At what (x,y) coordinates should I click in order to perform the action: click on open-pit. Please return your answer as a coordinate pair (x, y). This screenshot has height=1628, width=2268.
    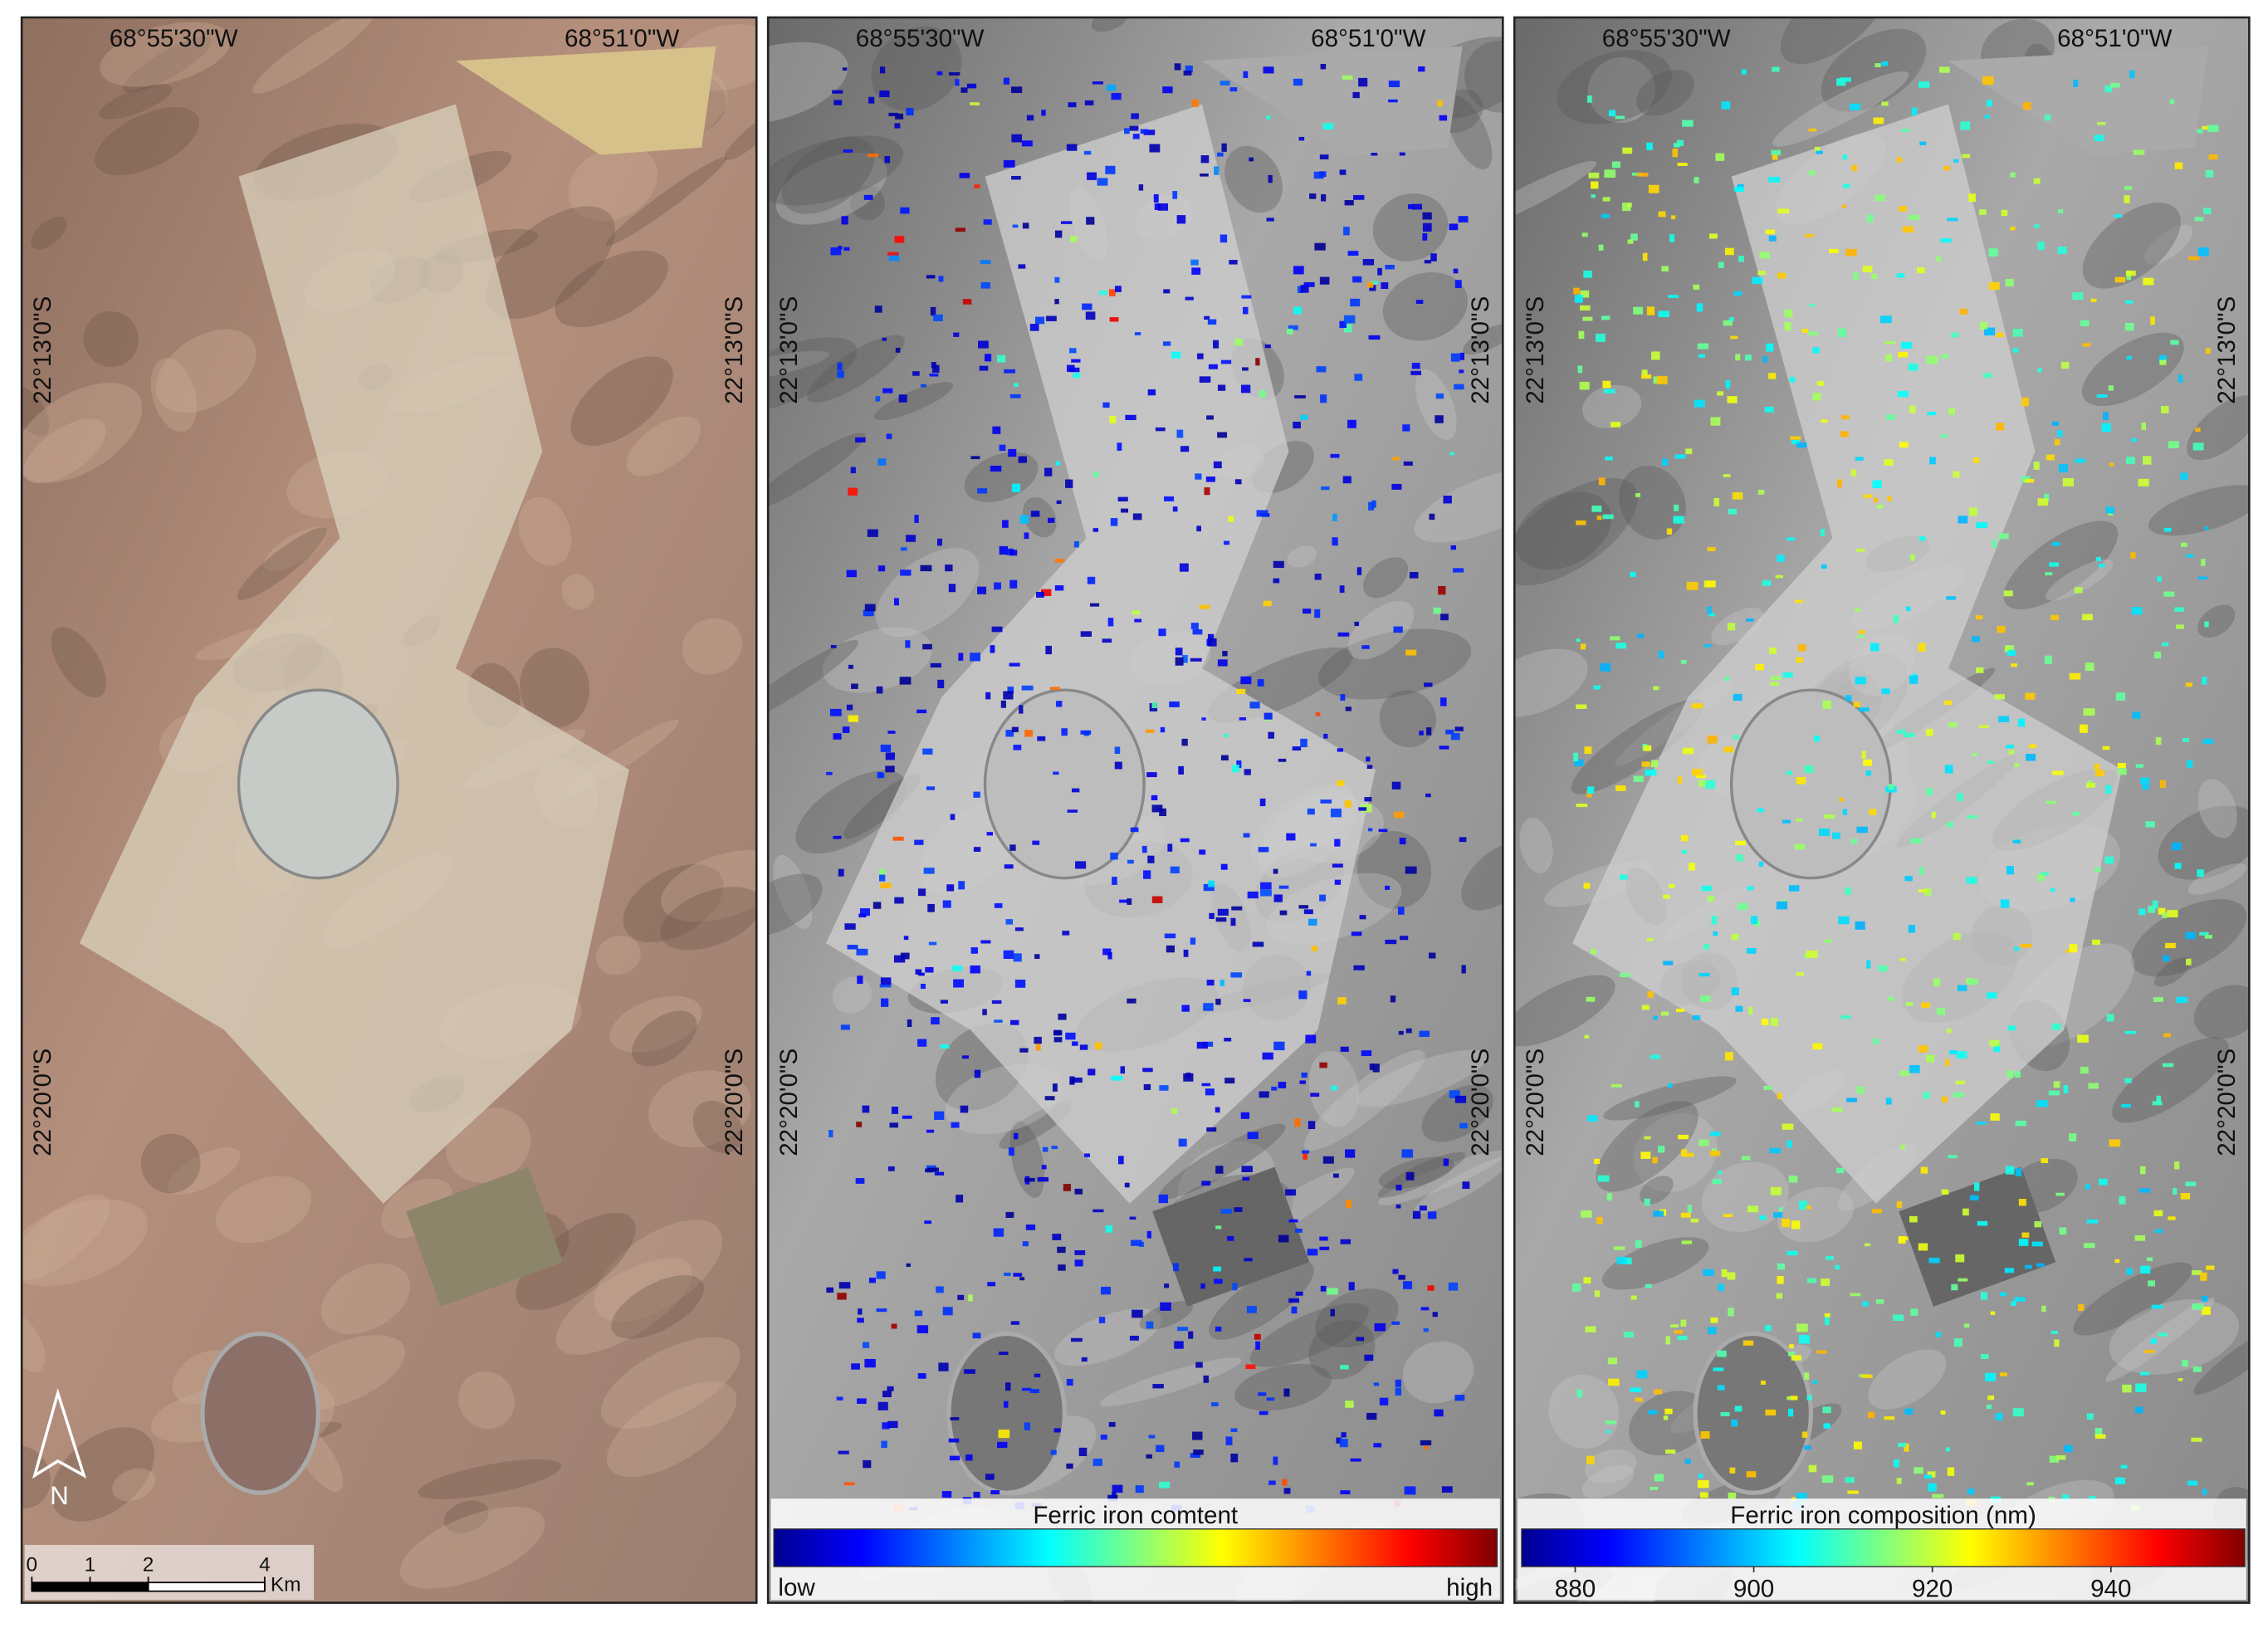
    Looking at the image, I should click on (260, 1413).